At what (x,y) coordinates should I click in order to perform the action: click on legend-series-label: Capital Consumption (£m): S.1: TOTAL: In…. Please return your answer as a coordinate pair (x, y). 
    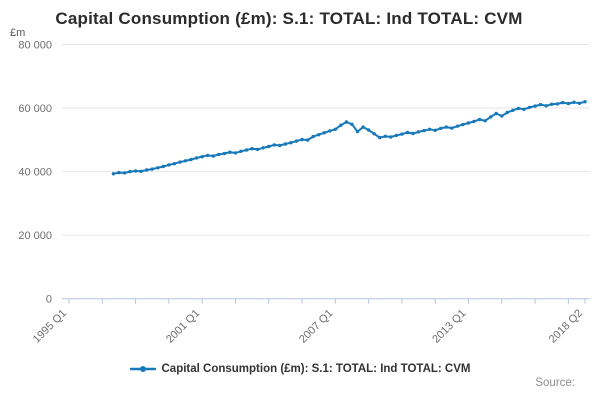
    Looking at the image, I should click on (316, 369).